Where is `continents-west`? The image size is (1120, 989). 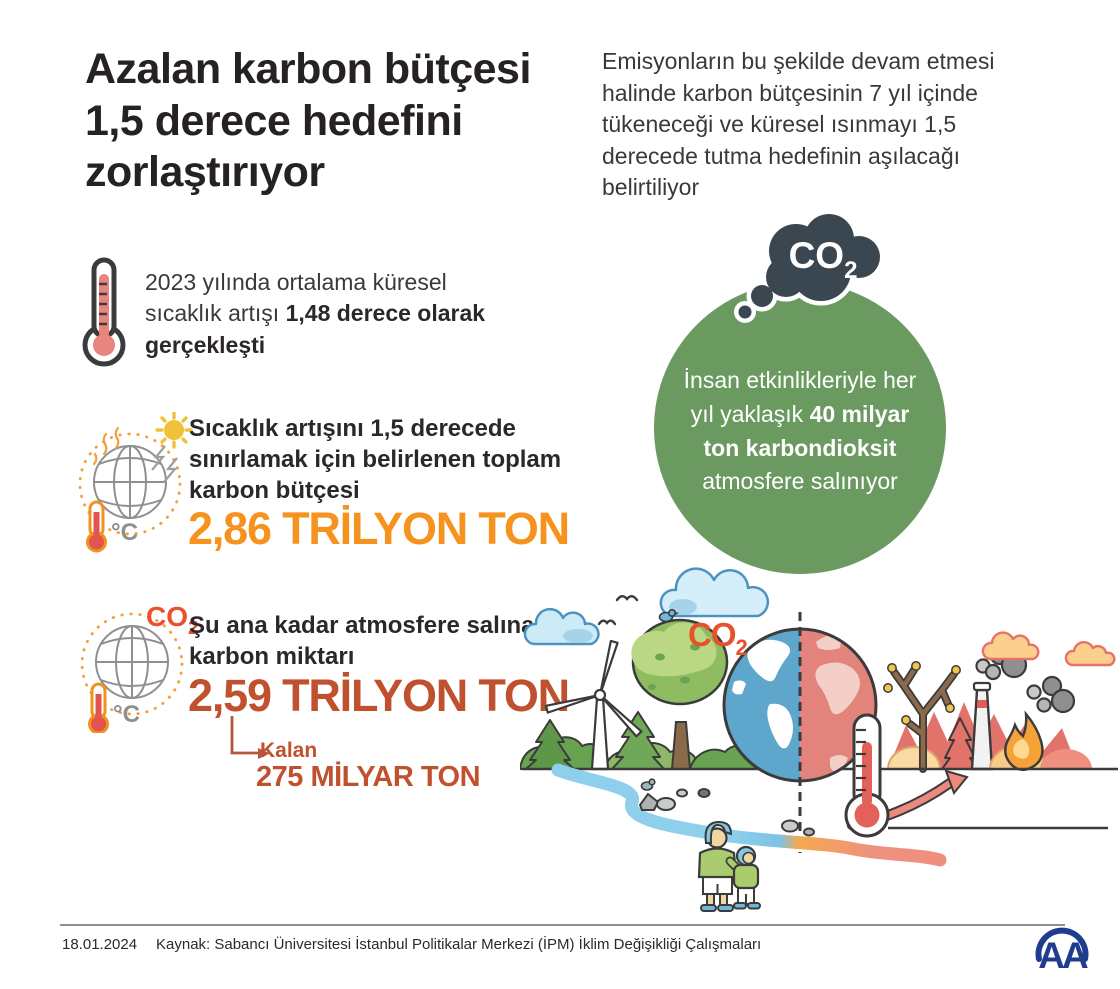 continents-west is located at coordinates (762, 694).